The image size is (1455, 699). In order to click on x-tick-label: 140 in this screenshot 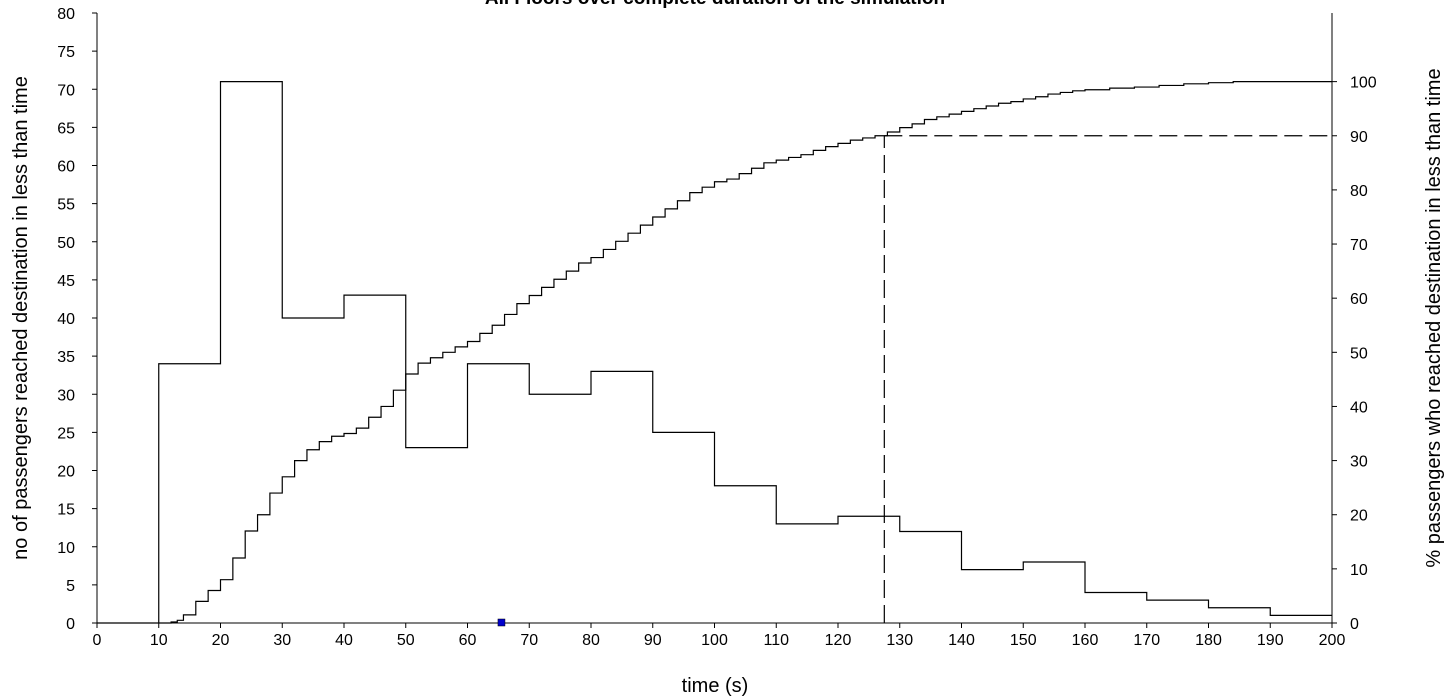, I will do `click(961, 640)`.